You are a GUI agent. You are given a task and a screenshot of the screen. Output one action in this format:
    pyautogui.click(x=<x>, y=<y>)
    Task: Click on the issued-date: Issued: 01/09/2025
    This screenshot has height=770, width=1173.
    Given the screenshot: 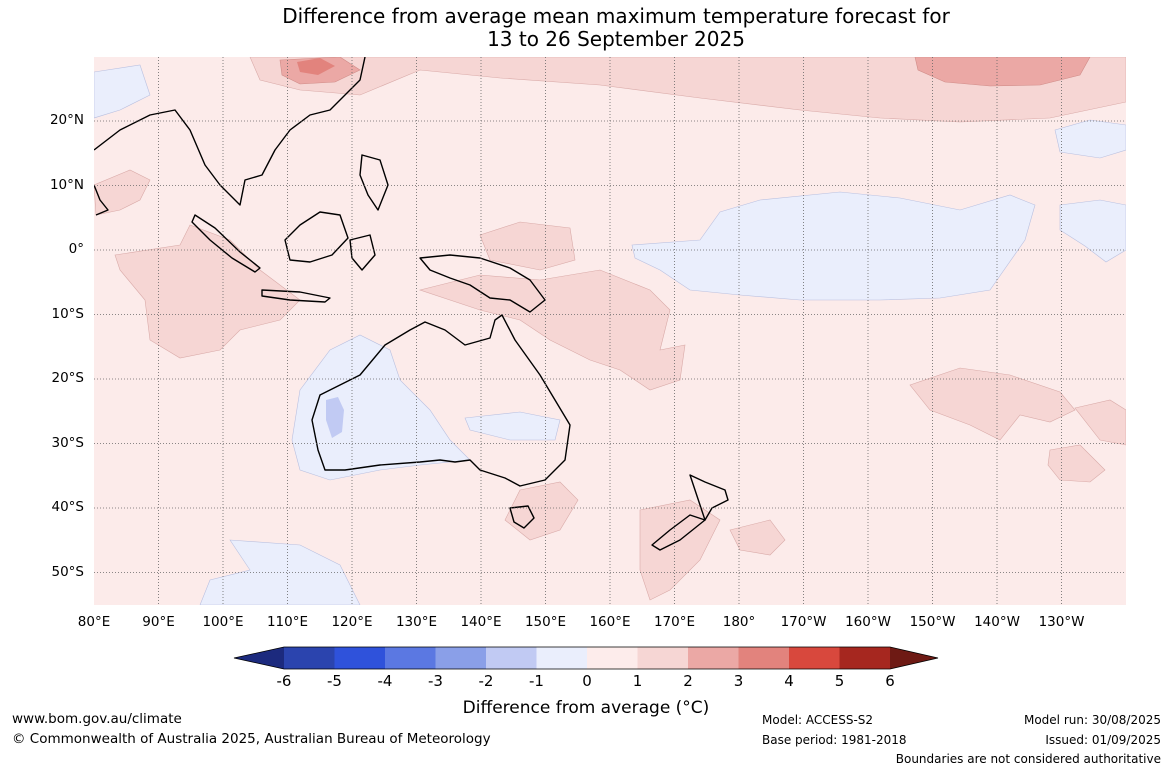 What is the action you would take?
    pyautogui.click(x=1103, y=740)
    